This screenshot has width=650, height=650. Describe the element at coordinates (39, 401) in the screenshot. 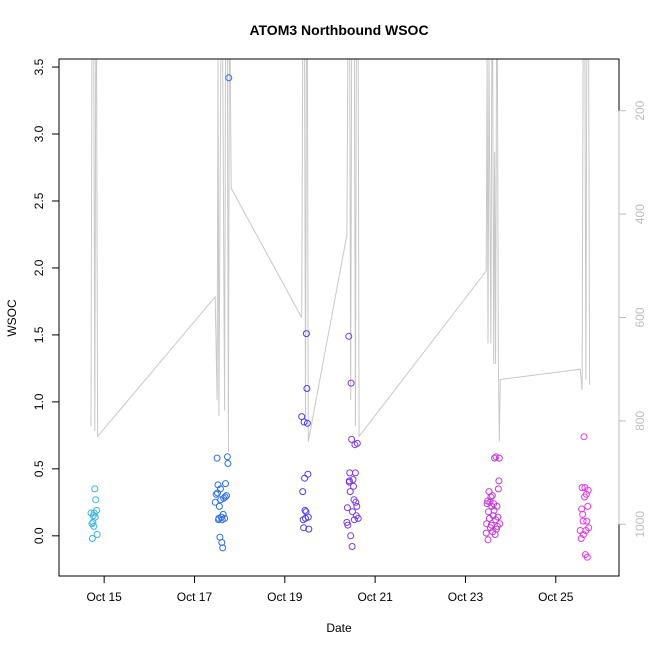

I see `y-tick-label: 1.0` at that location.